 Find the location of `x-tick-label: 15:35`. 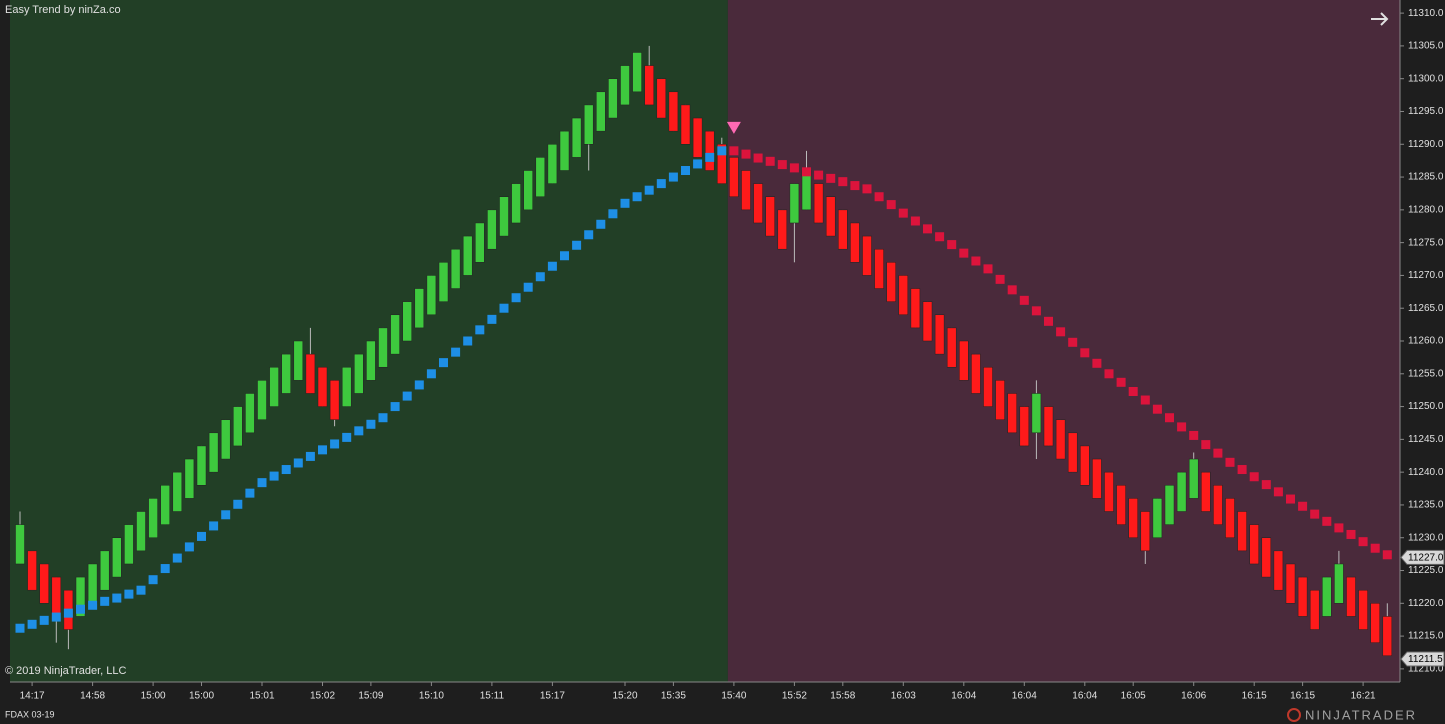

x-tick-label: 15:35 is located at coordinates (673, 696).